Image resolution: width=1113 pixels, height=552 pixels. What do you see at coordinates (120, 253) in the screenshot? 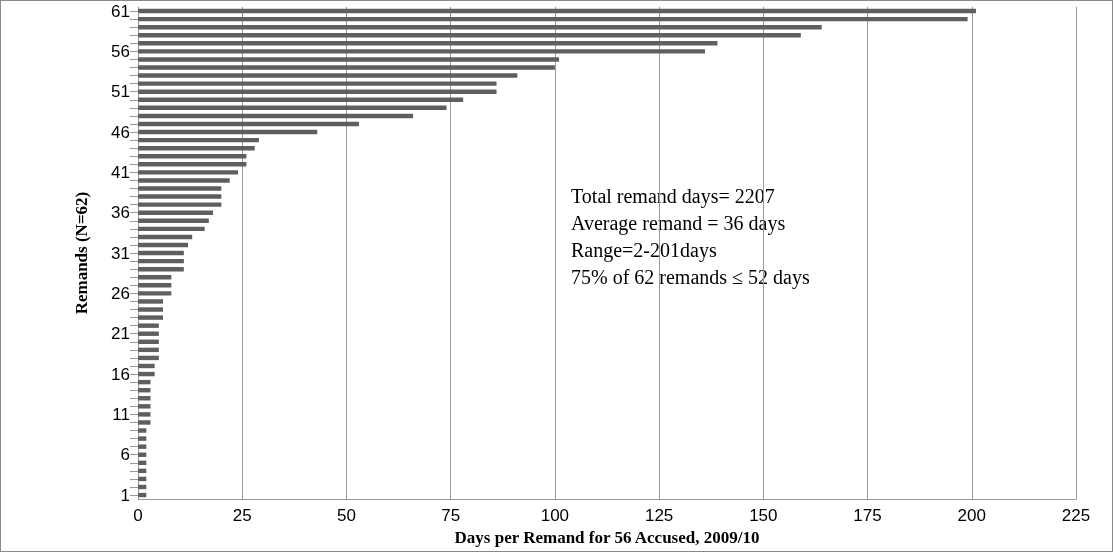
I see `y-tick-label: 31` at bounding box center [120, 253].